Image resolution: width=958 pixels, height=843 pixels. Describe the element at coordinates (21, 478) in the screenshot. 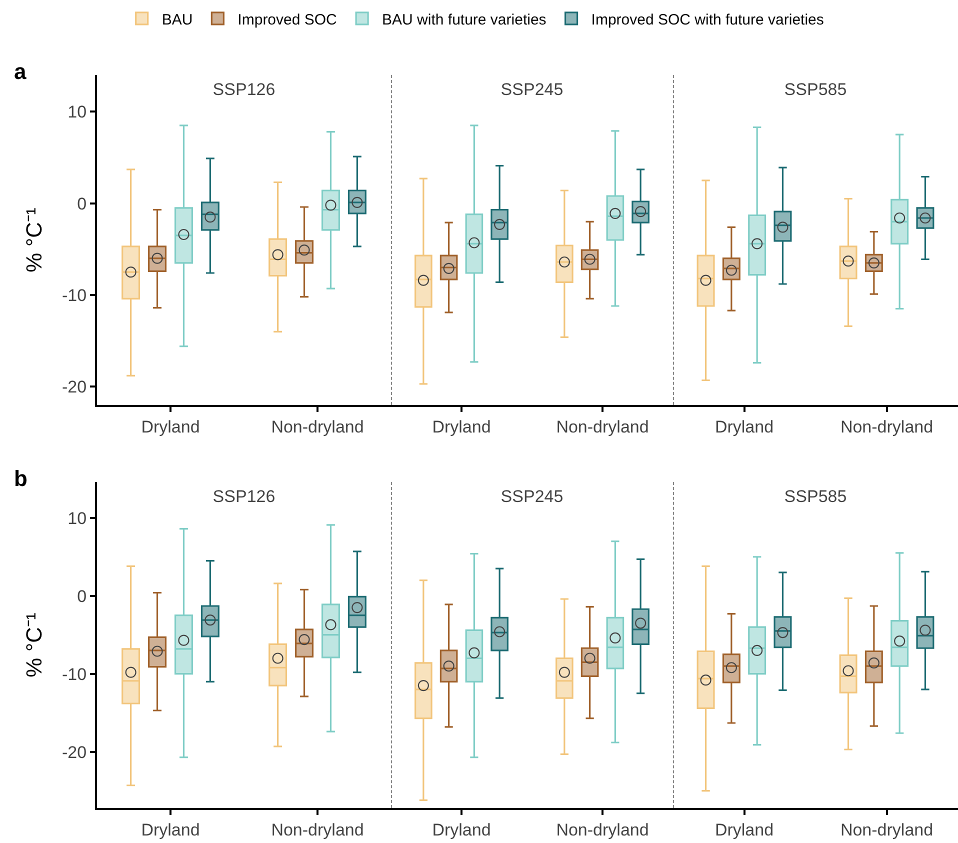

I see `text: b` at that location.